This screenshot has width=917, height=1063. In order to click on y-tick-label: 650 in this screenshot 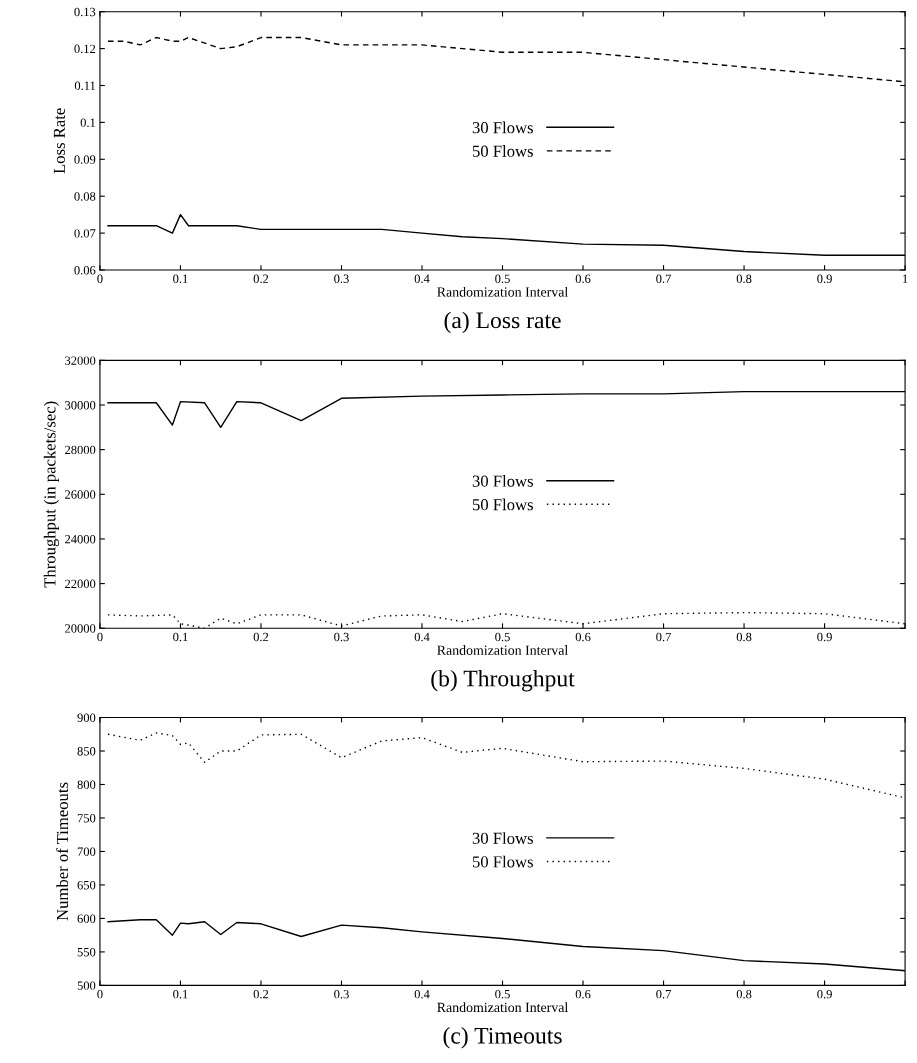, I will do `click(86, 885)`.